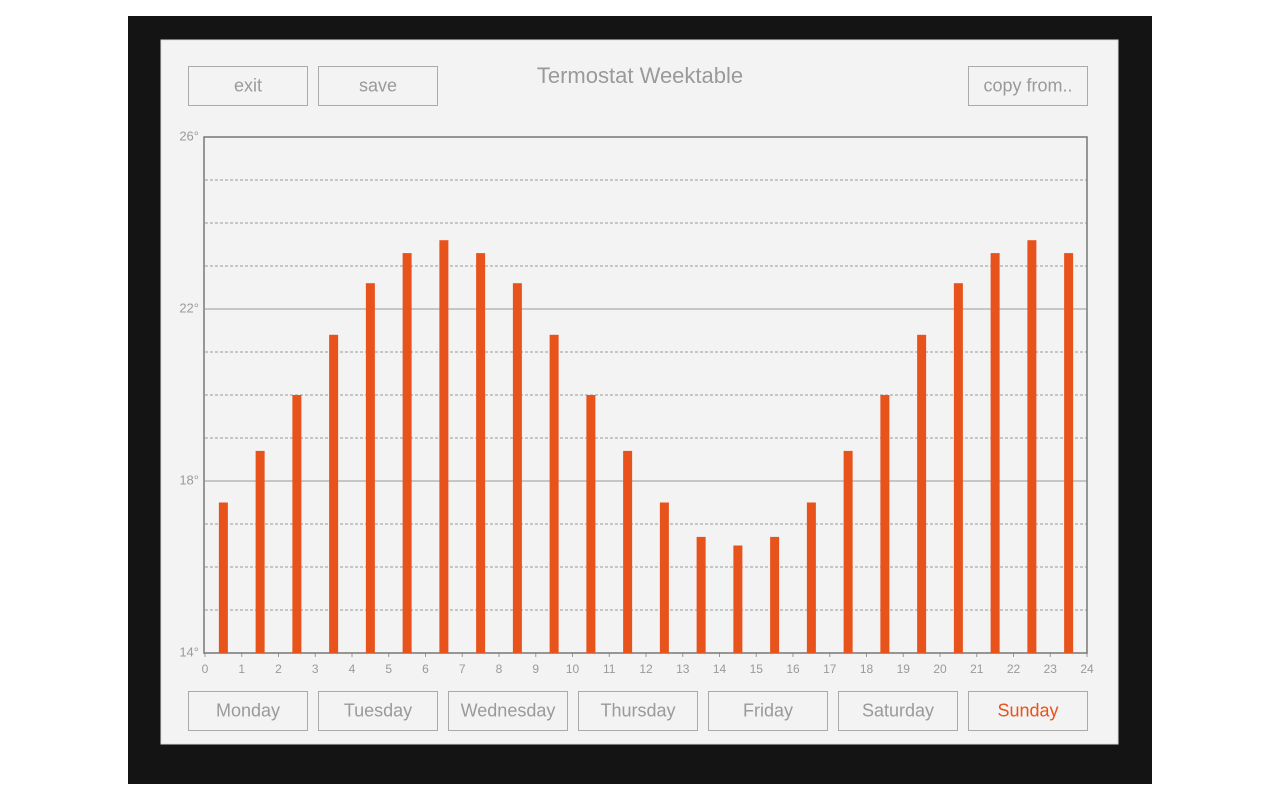 This screenshot has width=1280, height=800. I want to click on day-button-label: Sunday, so click(1027, 710).